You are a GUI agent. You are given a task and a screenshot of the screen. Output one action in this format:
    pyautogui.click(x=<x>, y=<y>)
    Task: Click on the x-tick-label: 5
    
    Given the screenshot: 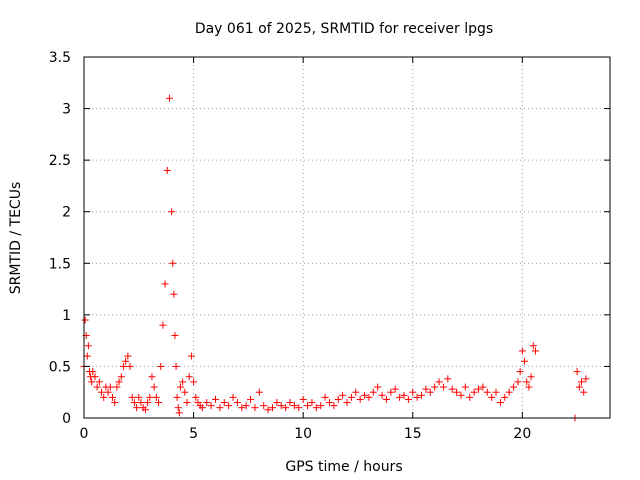 What is the action you would take?
    pyautogui.click(x=193, y=434)
    